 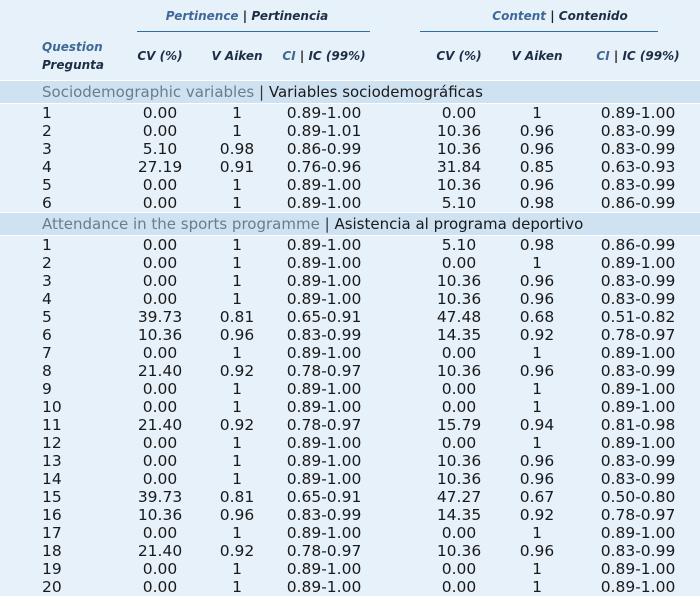 I want to click on pertinence-cv-cell: 5.10, so click(x=160, y=149).